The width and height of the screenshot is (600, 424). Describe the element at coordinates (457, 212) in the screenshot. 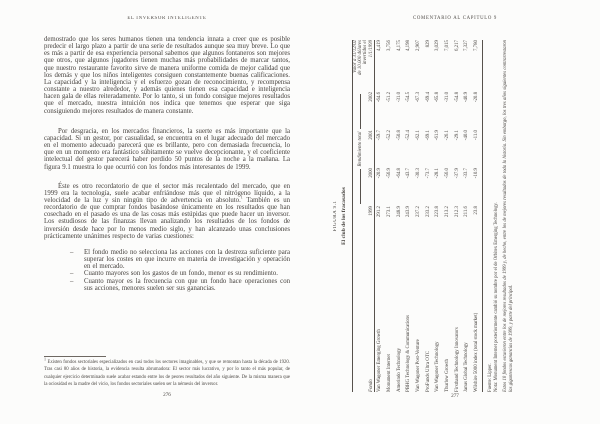

I see `value-cell: 212.3` at that location.